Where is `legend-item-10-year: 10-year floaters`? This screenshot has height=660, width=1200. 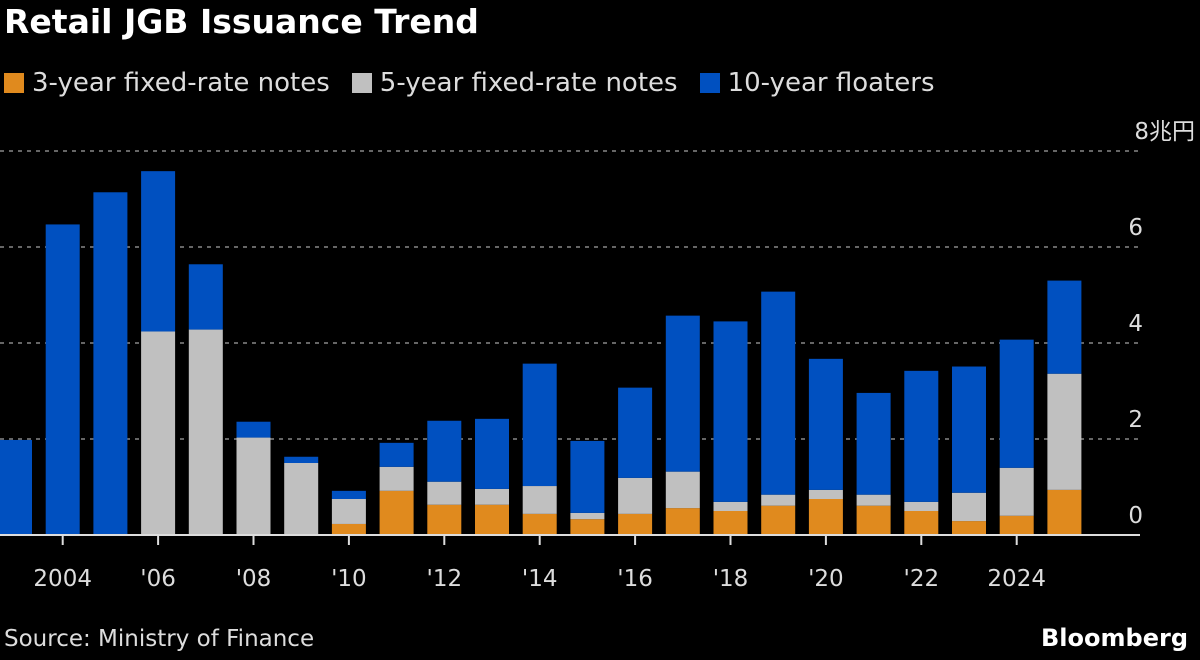
legend-item-10-year: 10-year floaters is located at coordinates (817, 83).